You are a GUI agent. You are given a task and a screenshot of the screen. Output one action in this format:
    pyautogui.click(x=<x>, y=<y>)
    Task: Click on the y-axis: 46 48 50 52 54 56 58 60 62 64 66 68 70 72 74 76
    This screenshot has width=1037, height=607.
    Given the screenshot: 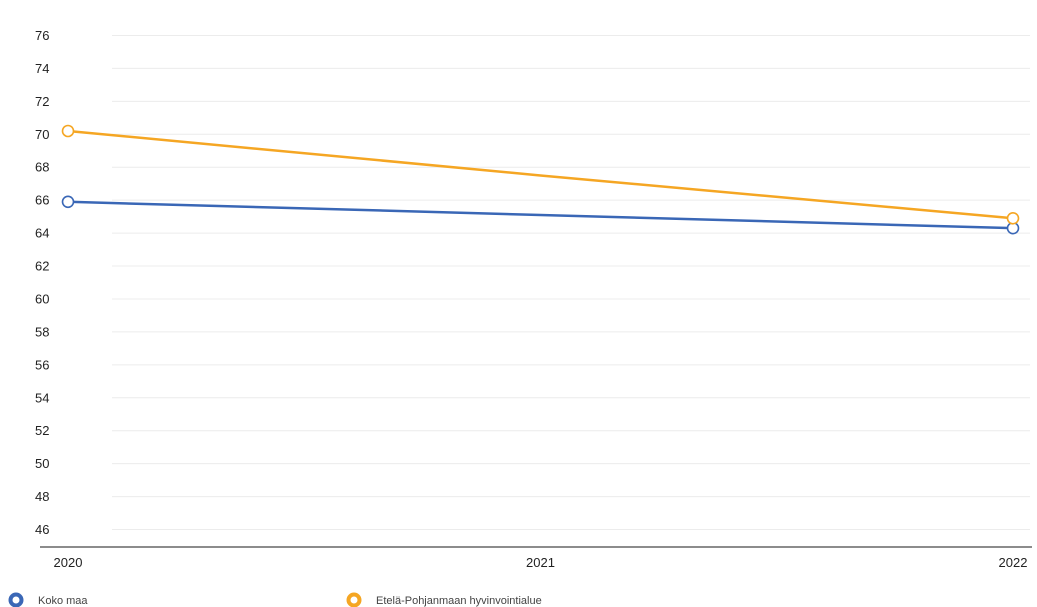 What is the action you would take?
    pyautogui.click(x=42, y=282)
    